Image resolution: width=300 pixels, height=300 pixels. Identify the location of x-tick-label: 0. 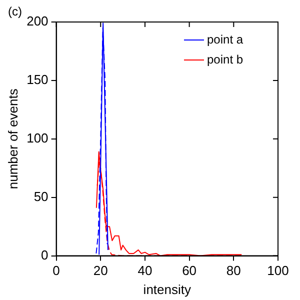
(56, 270).